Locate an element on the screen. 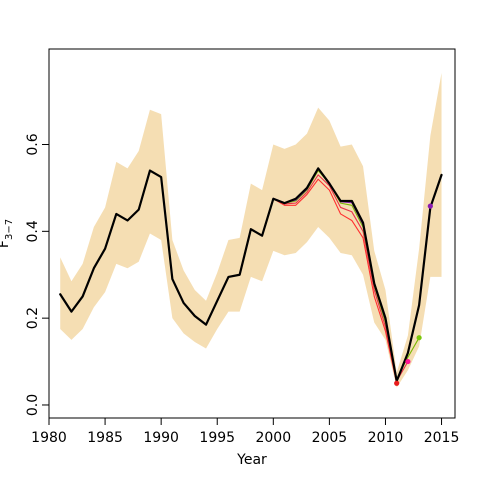  y-axis-title-main: F is located at coordinates (6, 244).